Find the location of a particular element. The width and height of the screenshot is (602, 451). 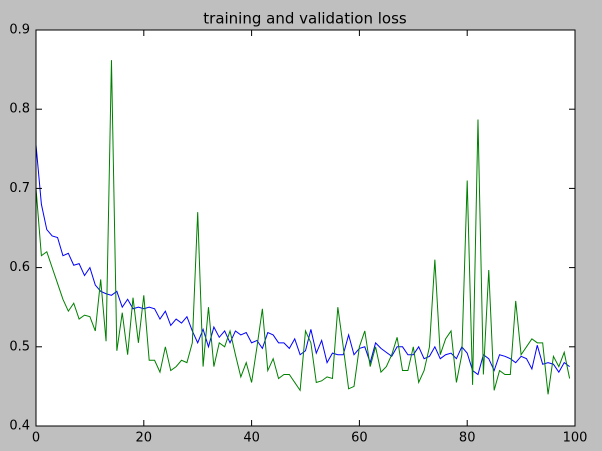

x-tick-label: 20 is located at coordinates (144, 438).